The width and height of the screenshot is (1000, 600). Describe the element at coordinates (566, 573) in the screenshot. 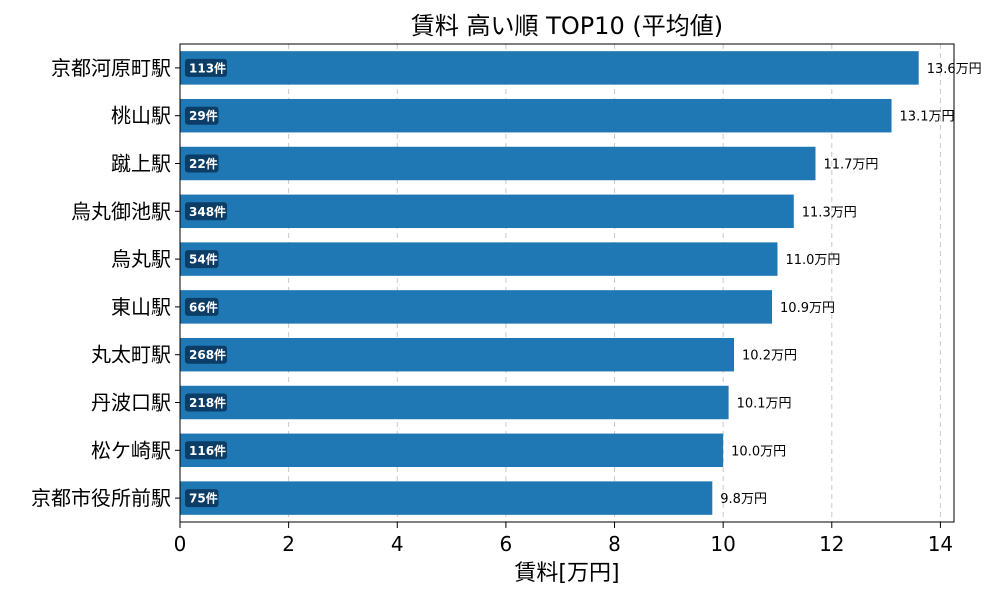

I see `x-axis-label: 賃料[万円]` at that location.